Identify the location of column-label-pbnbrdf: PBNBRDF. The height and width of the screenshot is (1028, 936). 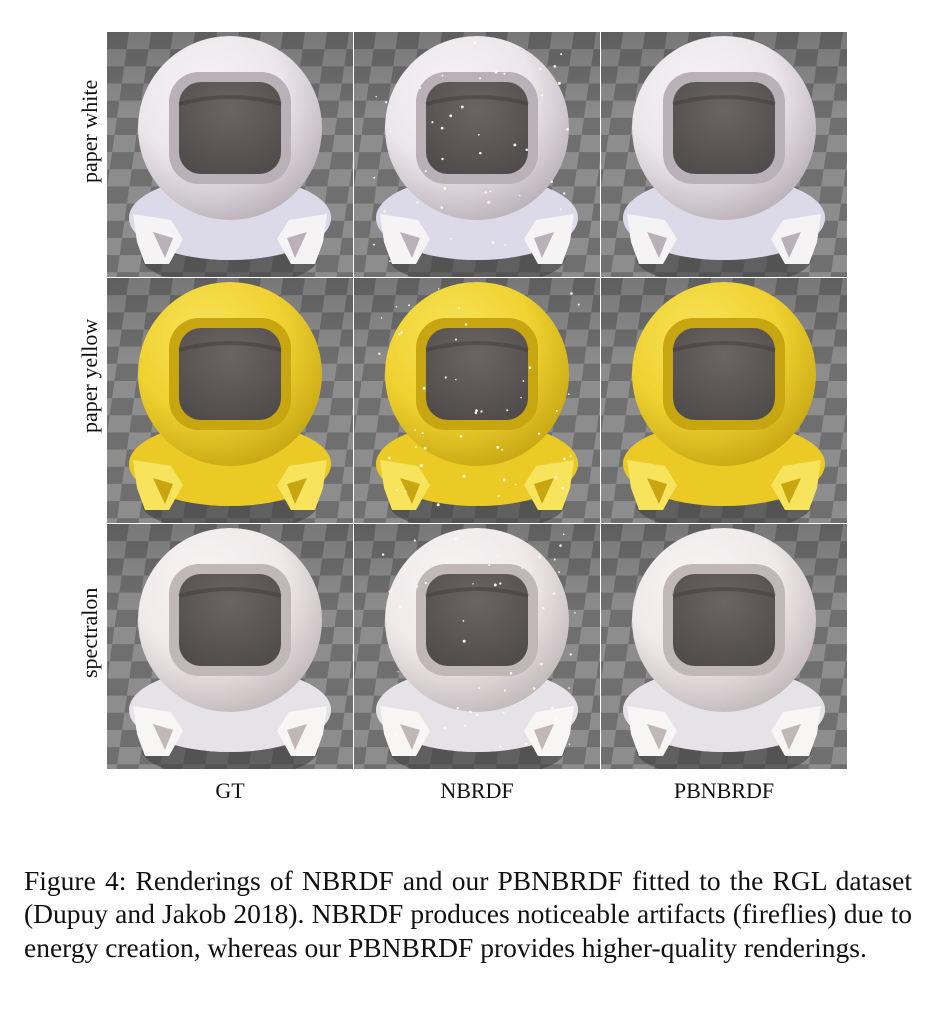
(724, 790).